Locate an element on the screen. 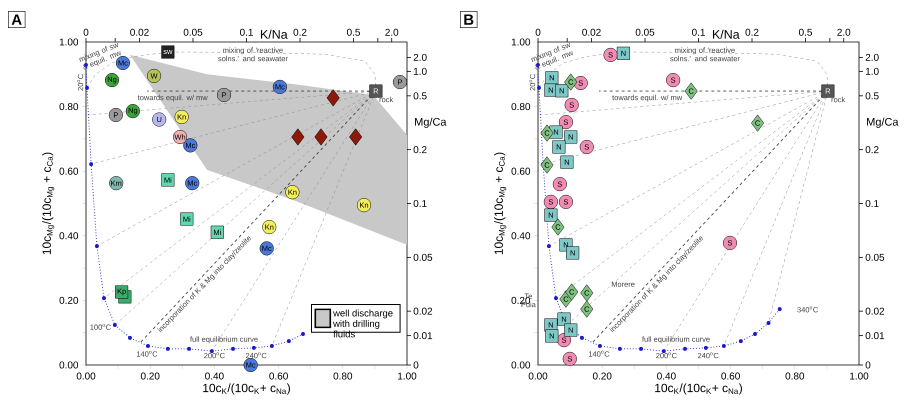 The height and width of the screenshot is (419, 908). chart-title: B is located at coordinates (469, 19).